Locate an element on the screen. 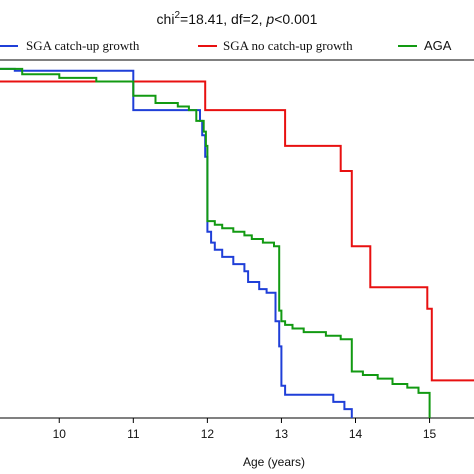 This screenshot has width=474, height=474. x-tick-label-14: 14 is located at coordinates (356, 434).